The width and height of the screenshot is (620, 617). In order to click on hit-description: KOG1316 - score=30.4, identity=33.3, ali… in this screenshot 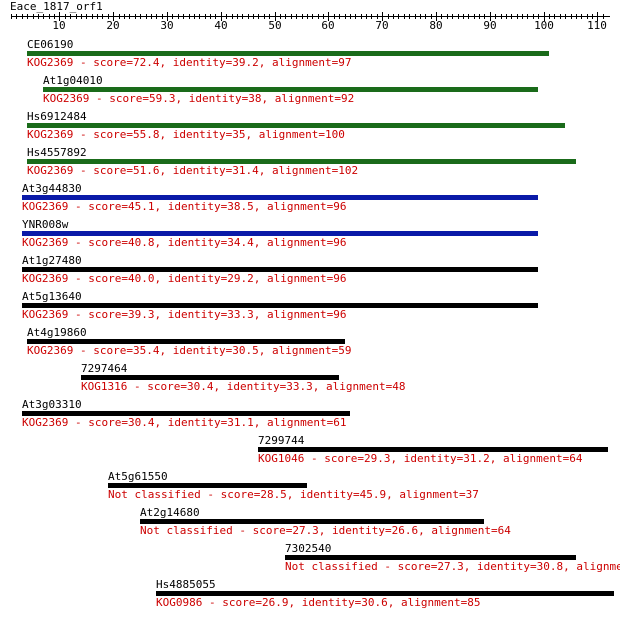, I will do `click(243, 386)`.